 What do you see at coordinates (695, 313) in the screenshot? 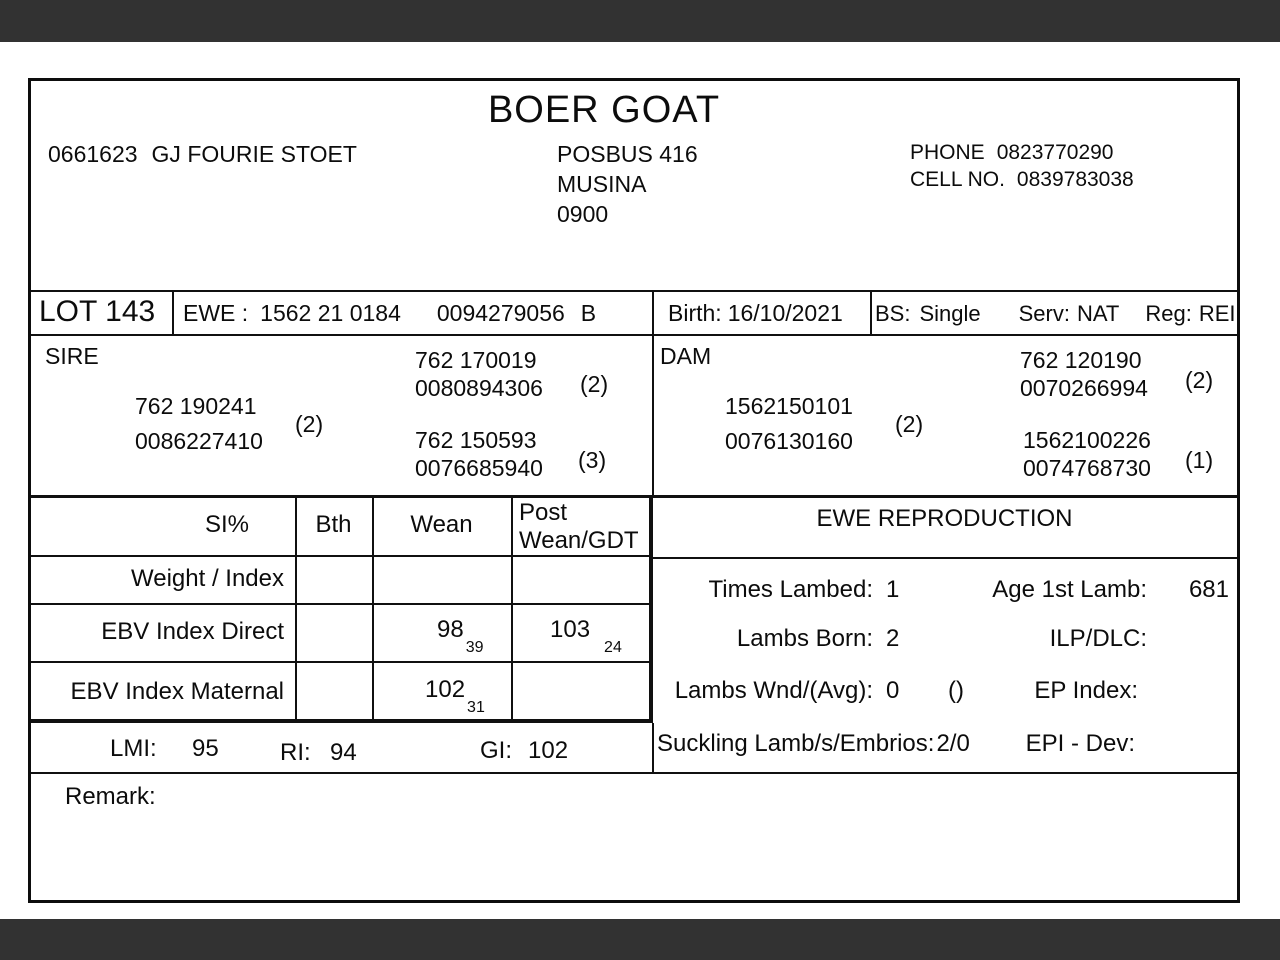
I see `birth-label: Birth:` at bounding box center [695, 313].